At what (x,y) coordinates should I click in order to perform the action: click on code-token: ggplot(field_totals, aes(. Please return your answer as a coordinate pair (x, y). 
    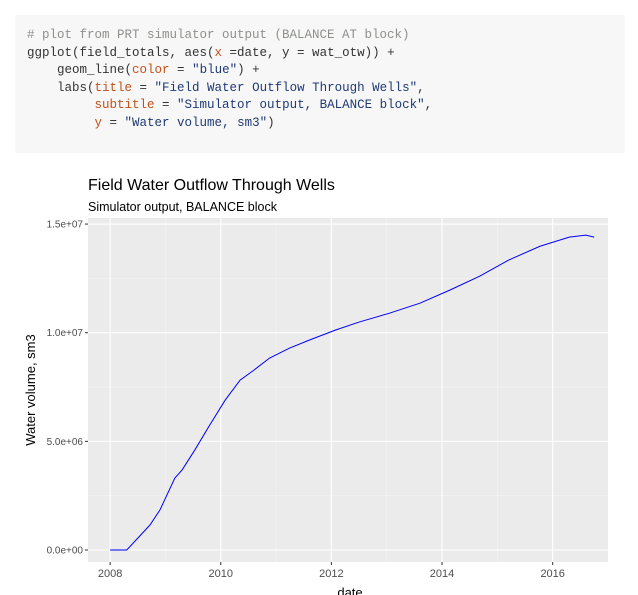
    Looking at the image, I should click on (121, 52).